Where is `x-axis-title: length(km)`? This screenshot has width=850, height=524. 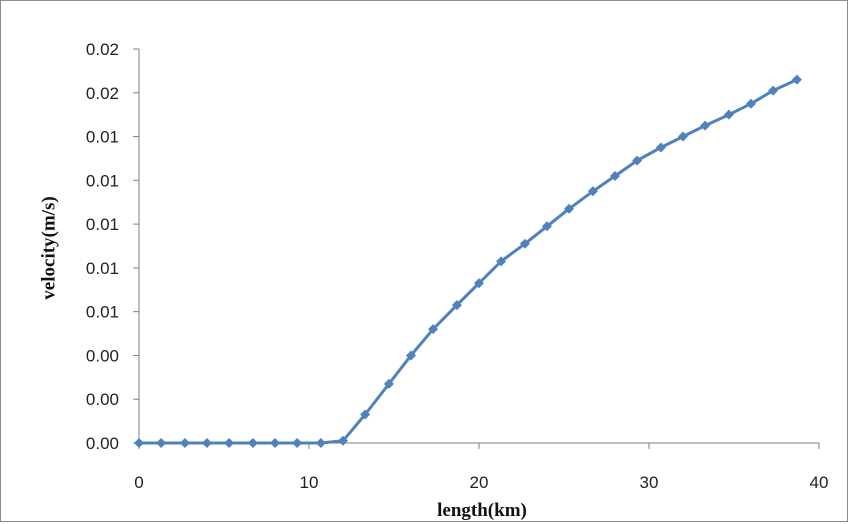 x-axis-title: length(km) is located at coordinates (482, 510).